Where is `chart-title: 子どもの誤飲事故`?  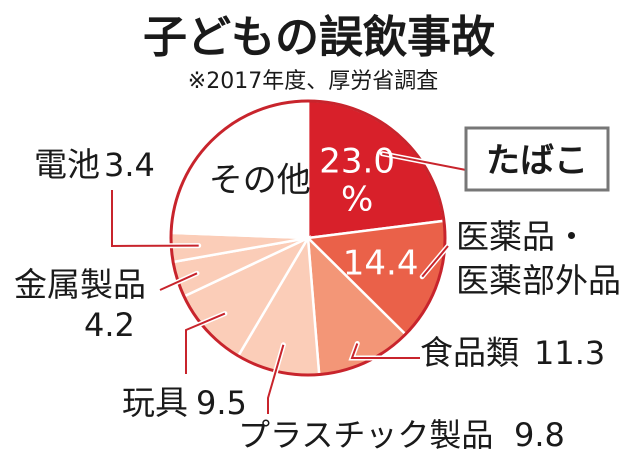 chart-title: 子どもの誤飲事故 is located at coordinates (319, 37).